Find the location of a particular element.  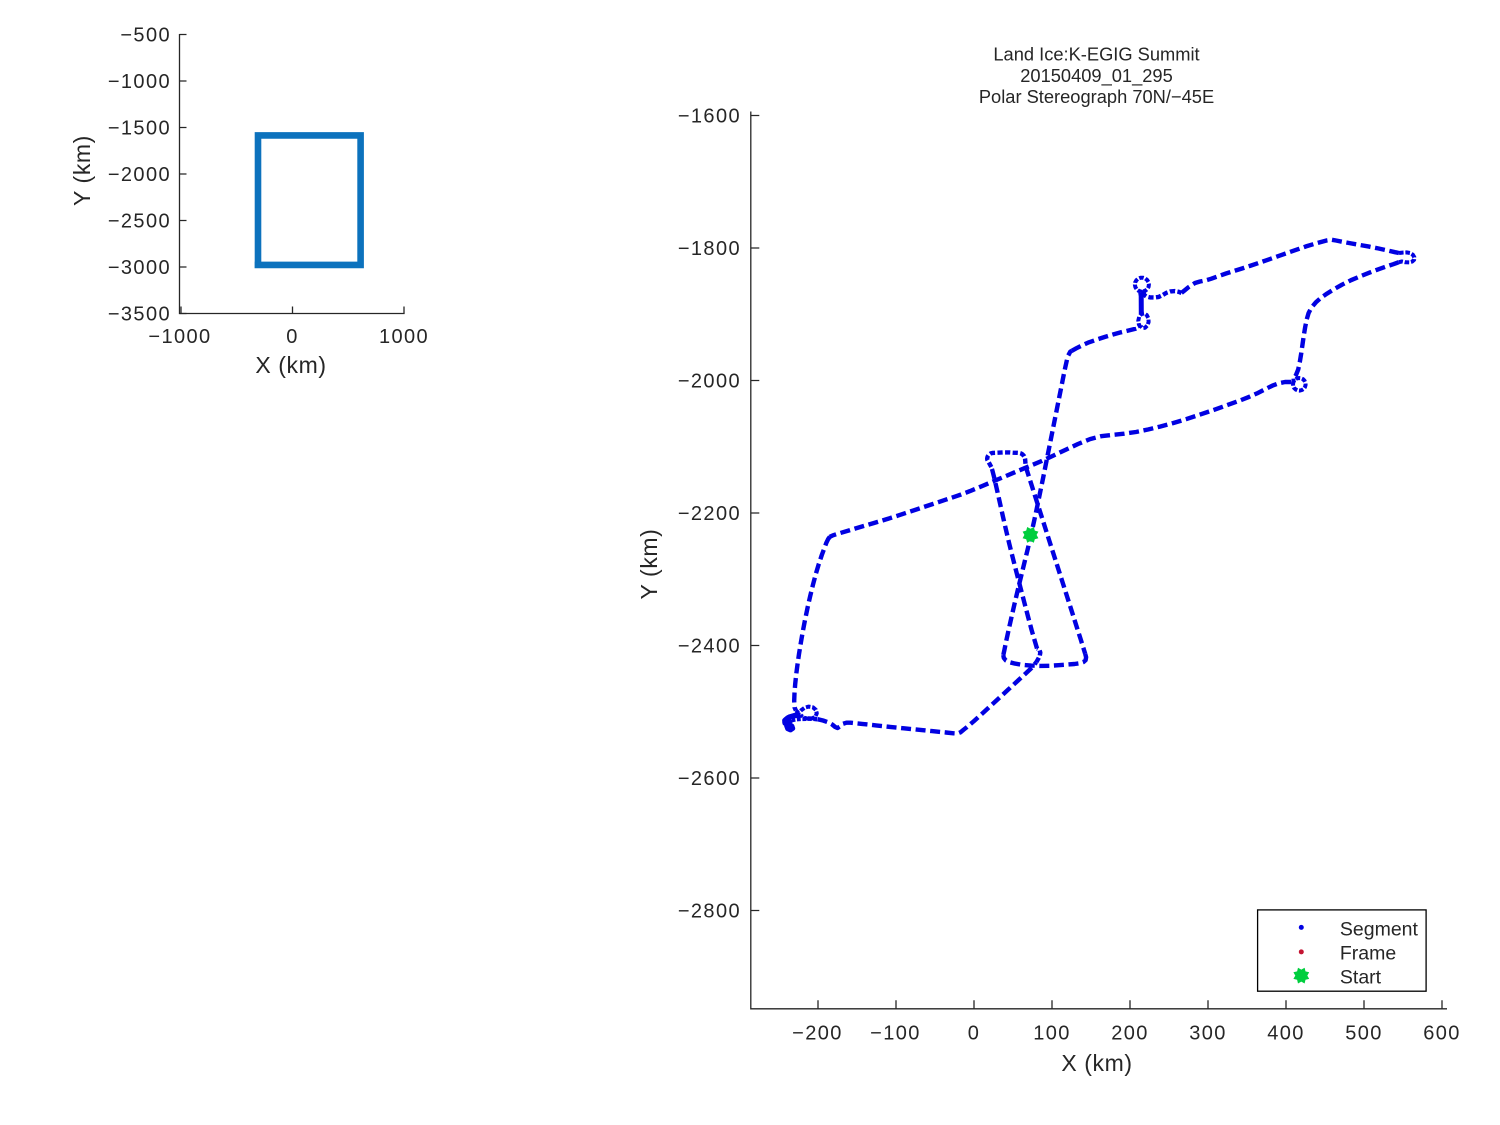

svg-text: Start is located at coordinates (1361, 977).